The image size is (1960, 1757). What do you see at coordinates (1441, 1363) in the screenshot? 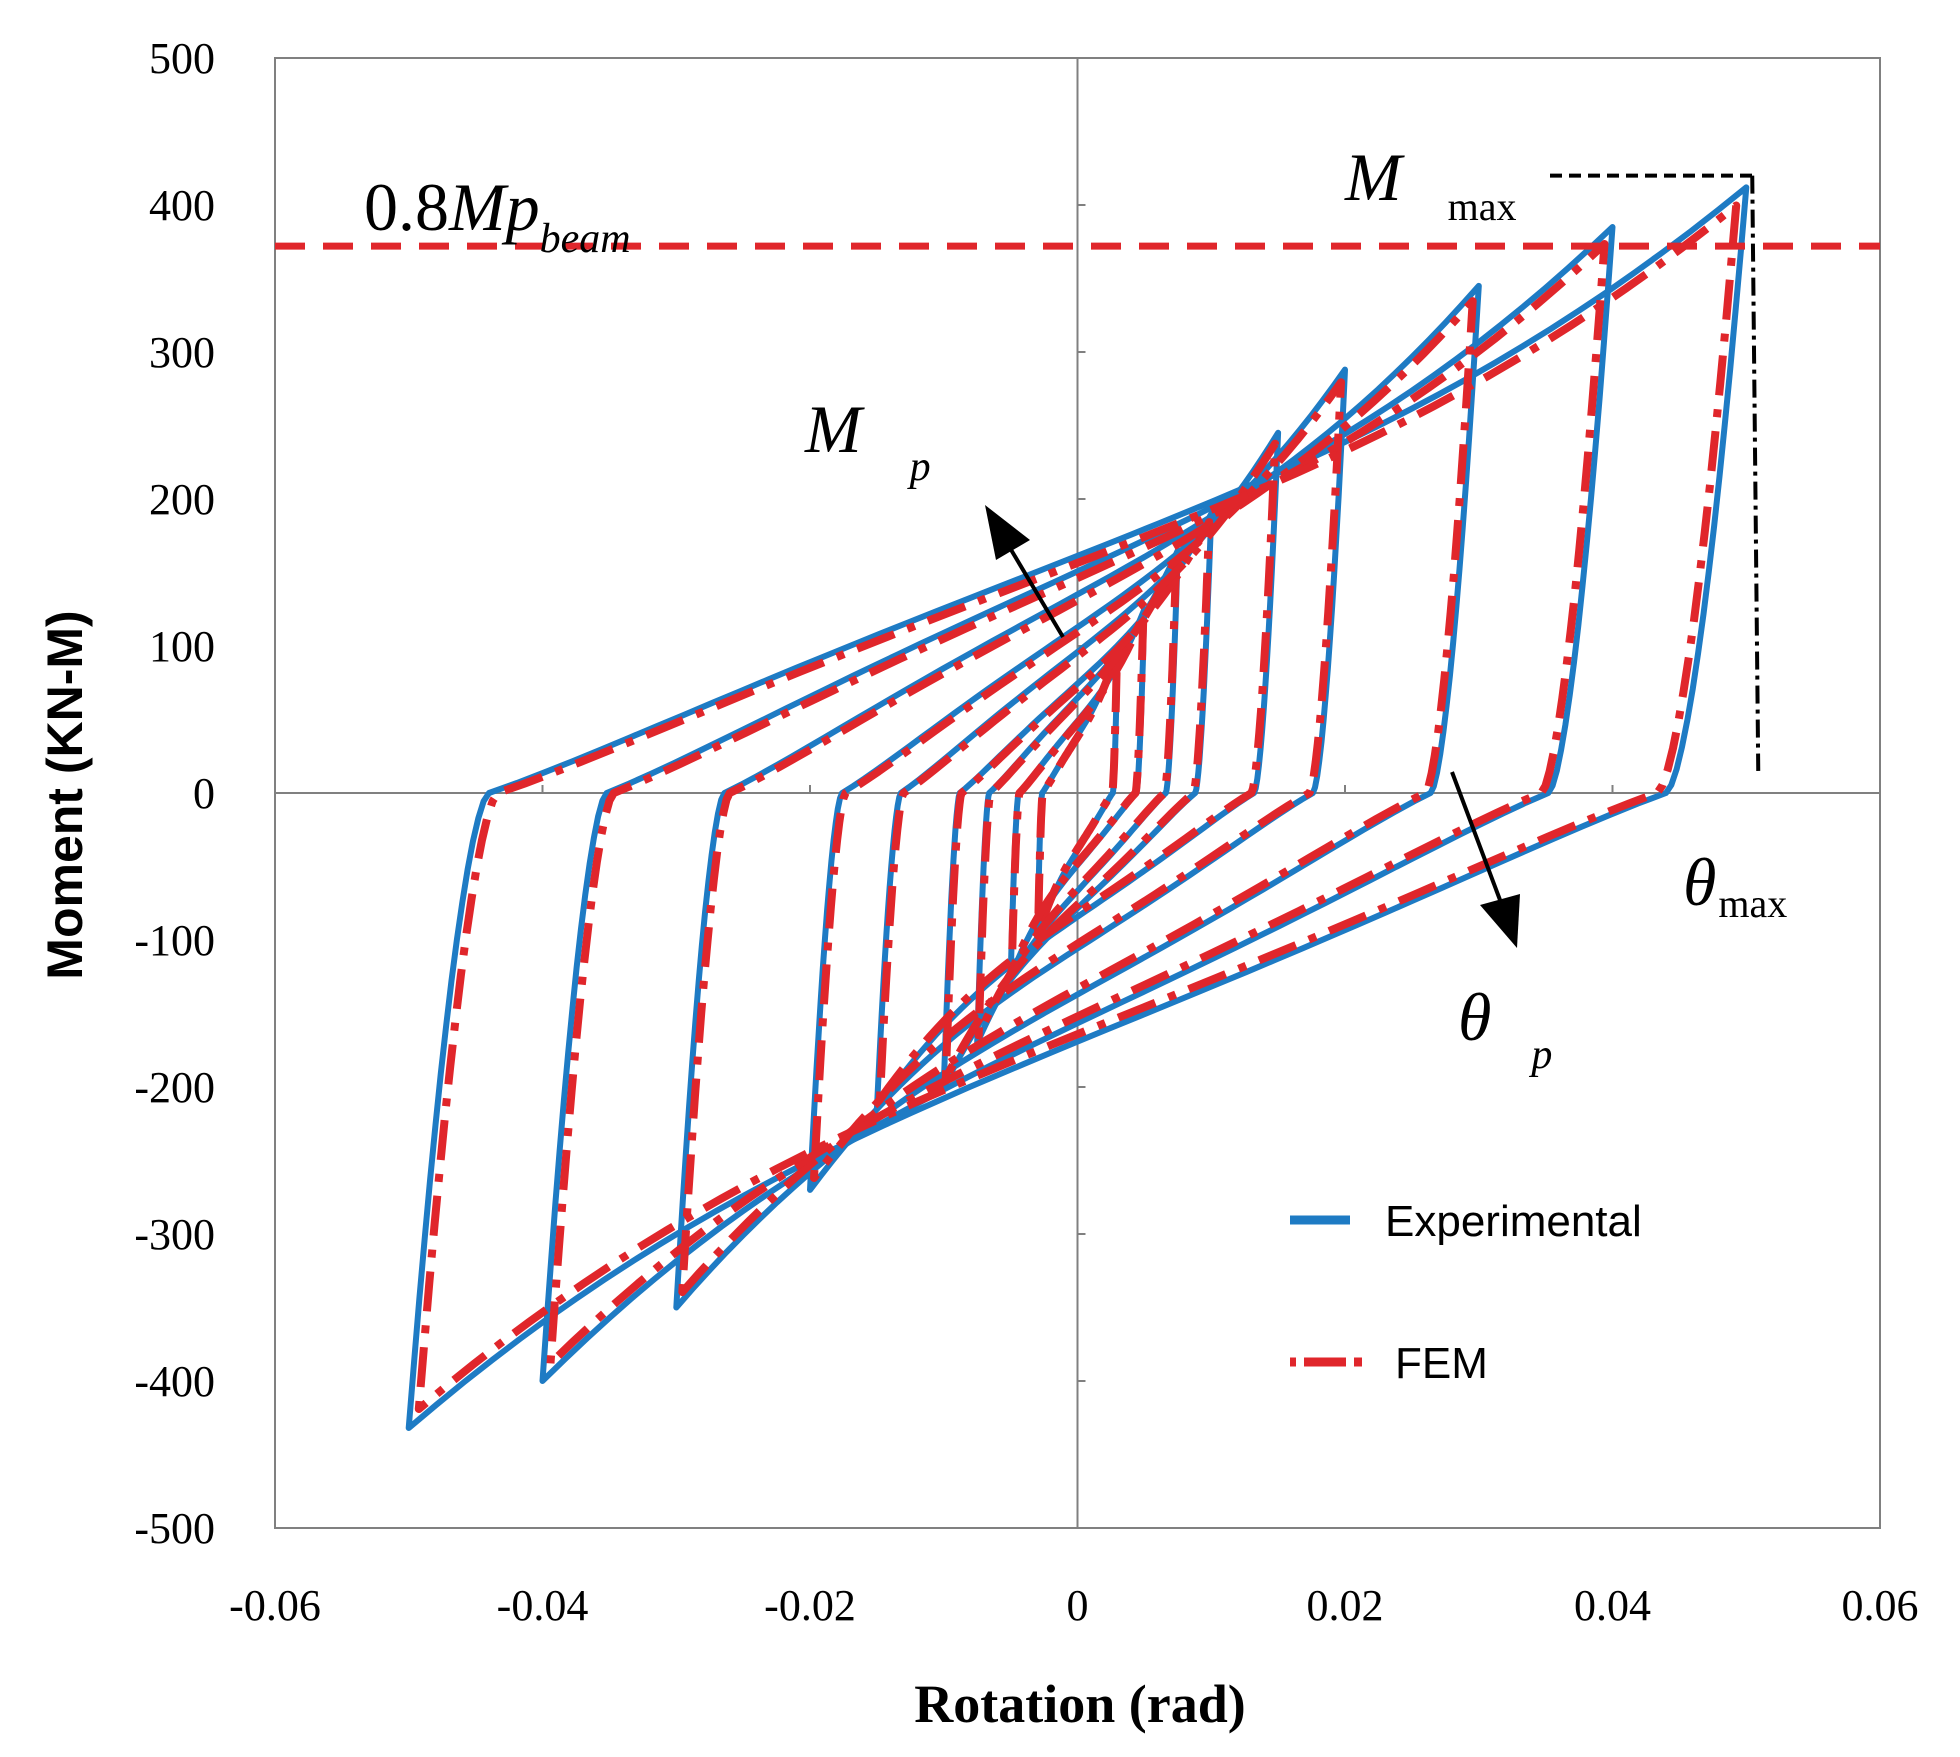
I see `legend-fem-label: FEM` at bounding box center [1441, 1363].